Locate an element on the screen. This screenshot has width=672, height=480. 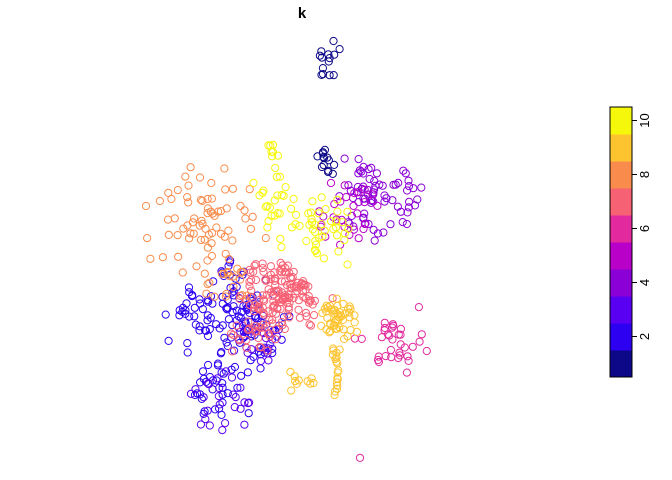
colorbar-legend: 2 4 6 8 10 is located at coordinates (630, 242).